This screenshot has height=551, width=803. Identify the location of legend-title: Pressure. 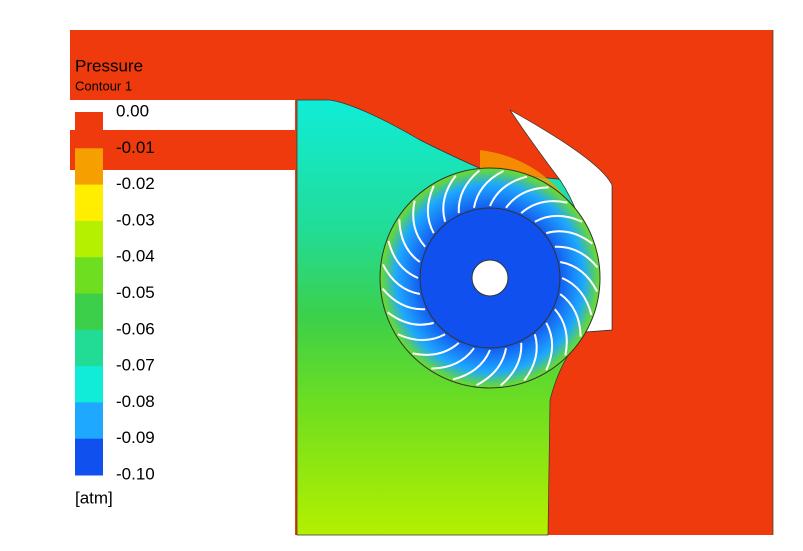
(109, 65).